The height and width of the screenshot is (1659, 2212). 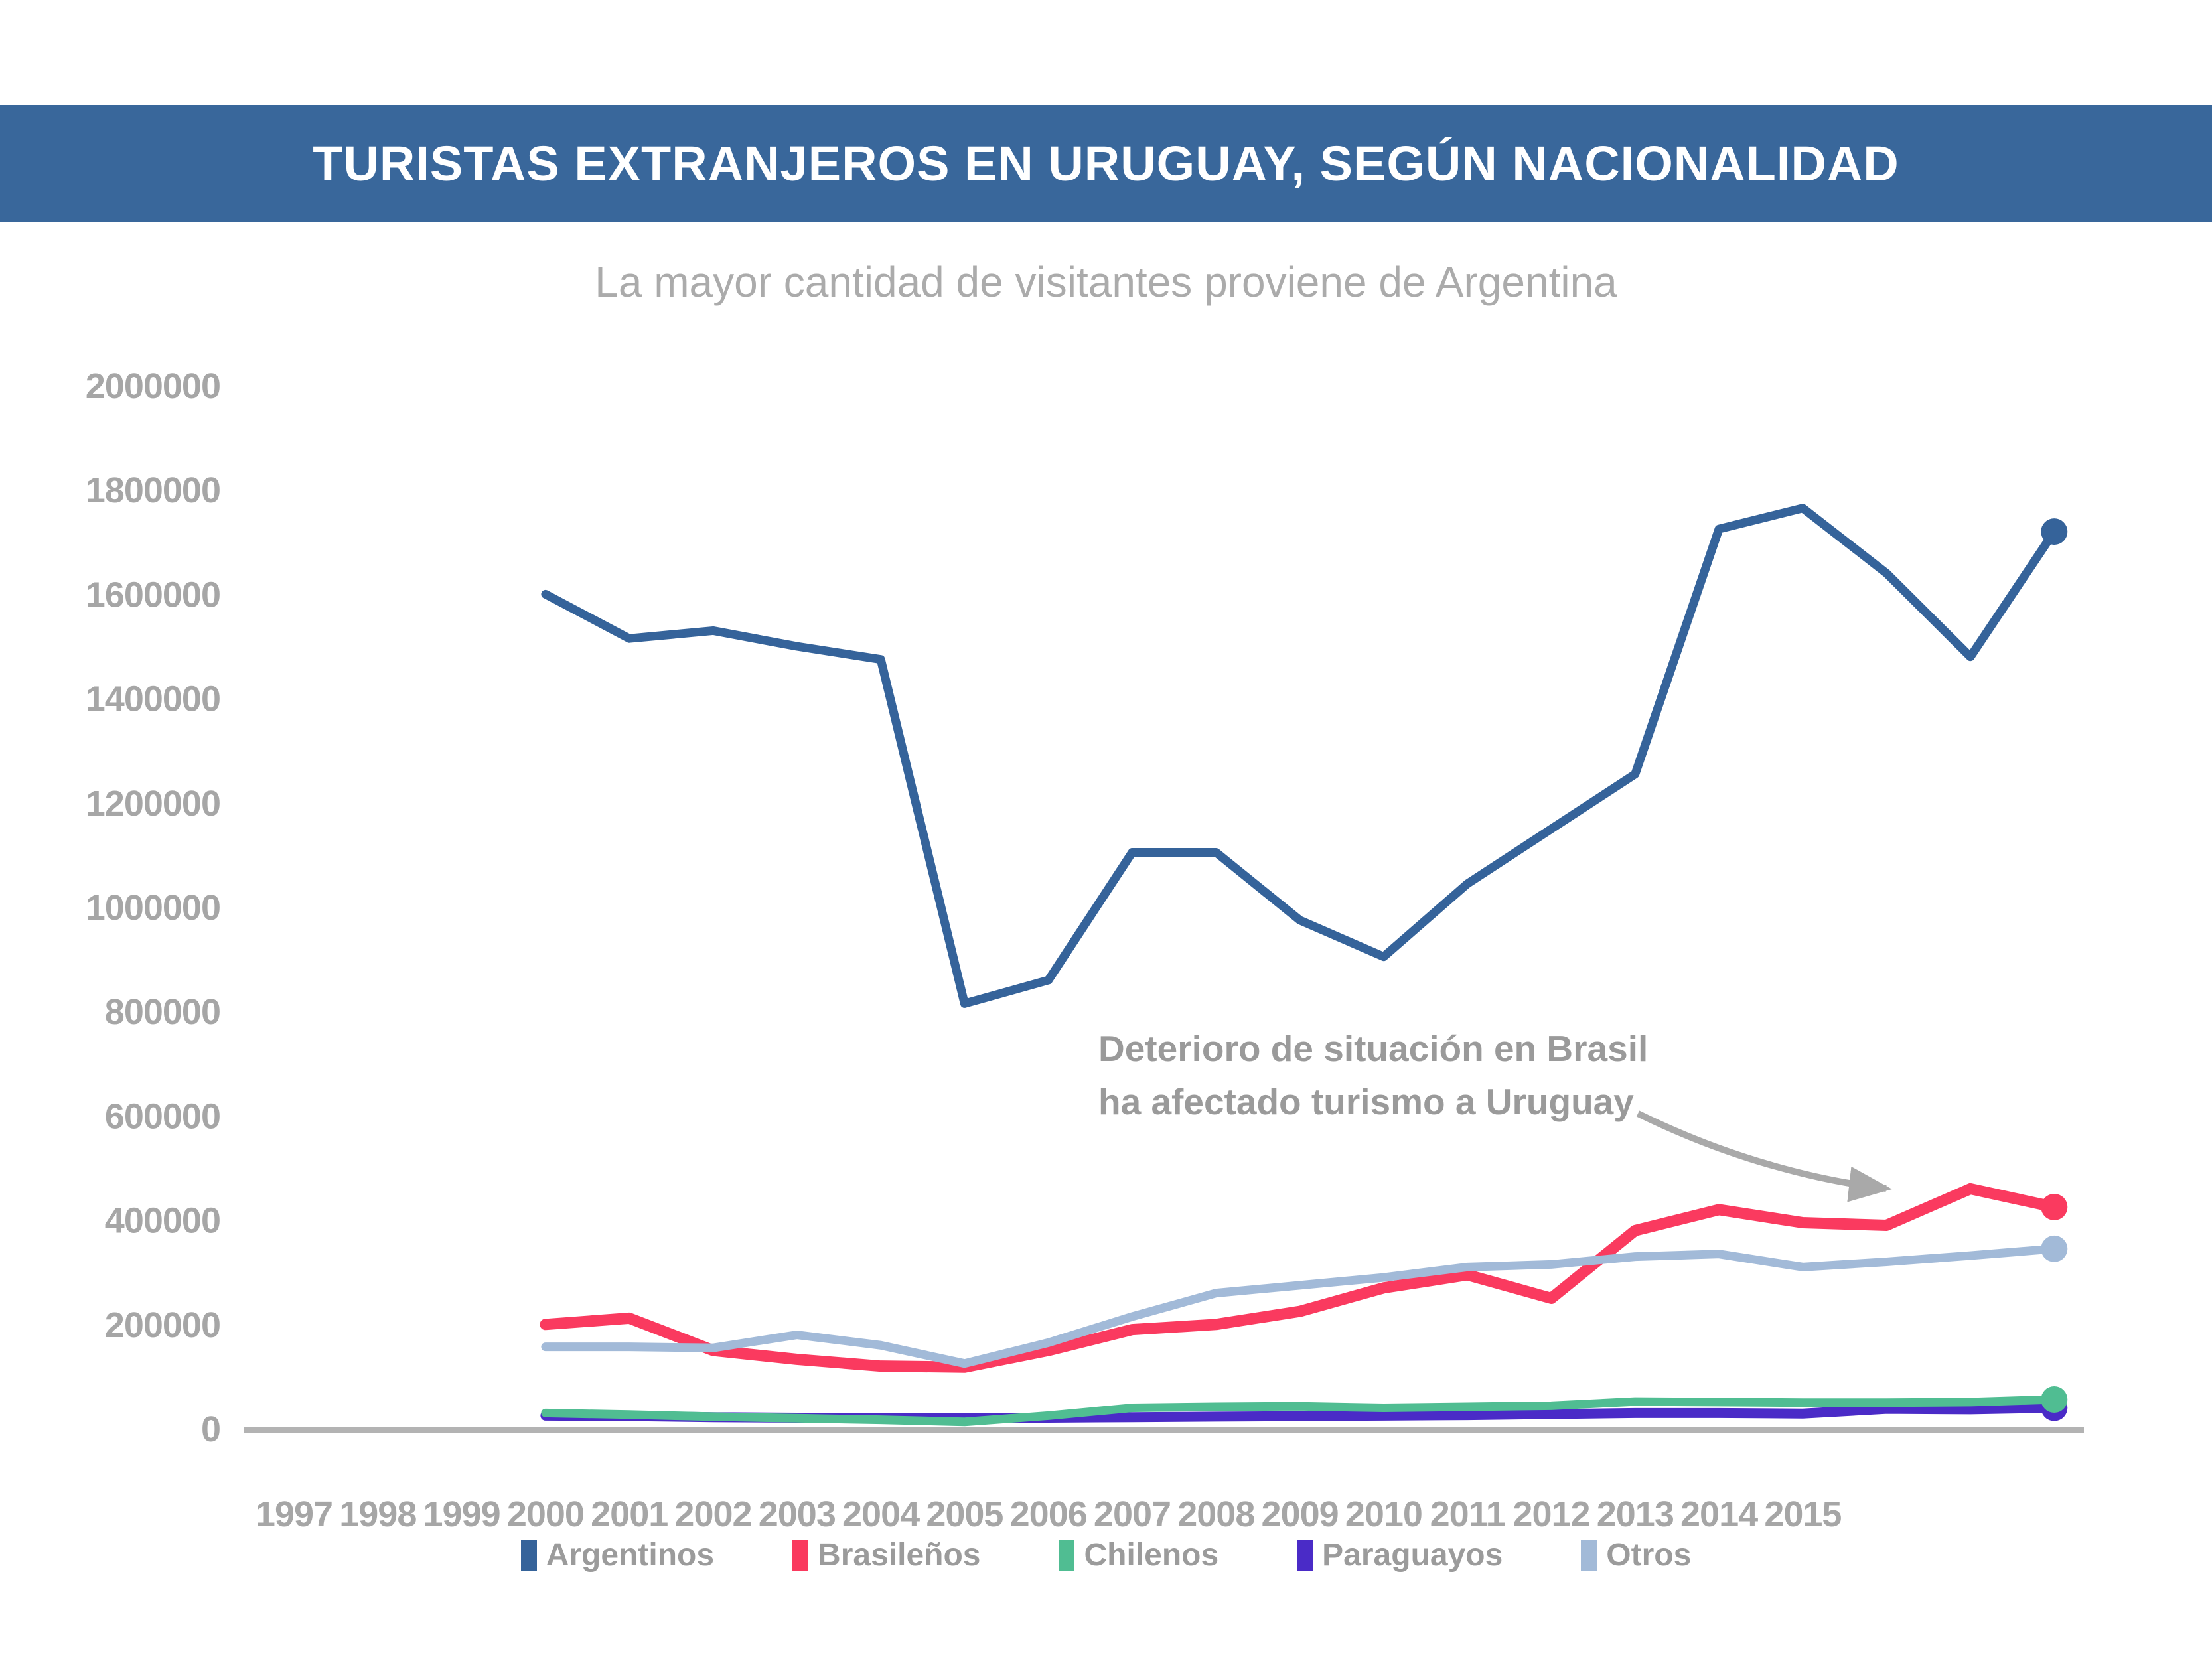 What do you see at coordinates (153, 490) in the screenshot?
I see `y-axis-tick-label: 1800000` at bounding box center [153, 490].